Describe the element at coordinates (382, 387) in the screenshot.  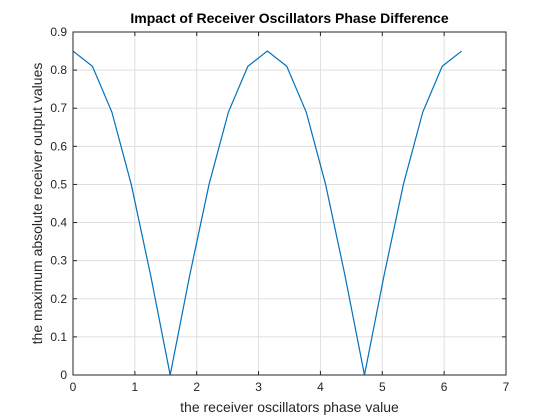
I see `x-tick-label: 5` at that location.